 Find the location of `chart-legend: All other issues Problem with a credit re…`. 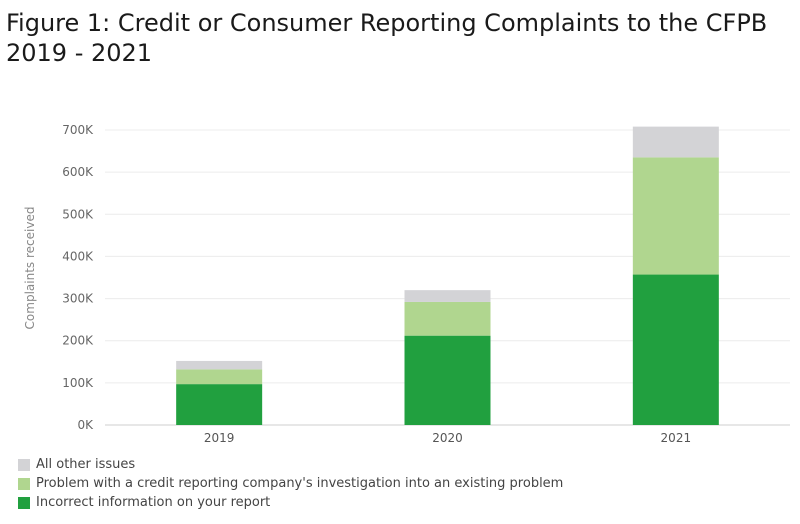

chart-legend: All other issues Problem with a credit re… is located at coordinates (290, 483).